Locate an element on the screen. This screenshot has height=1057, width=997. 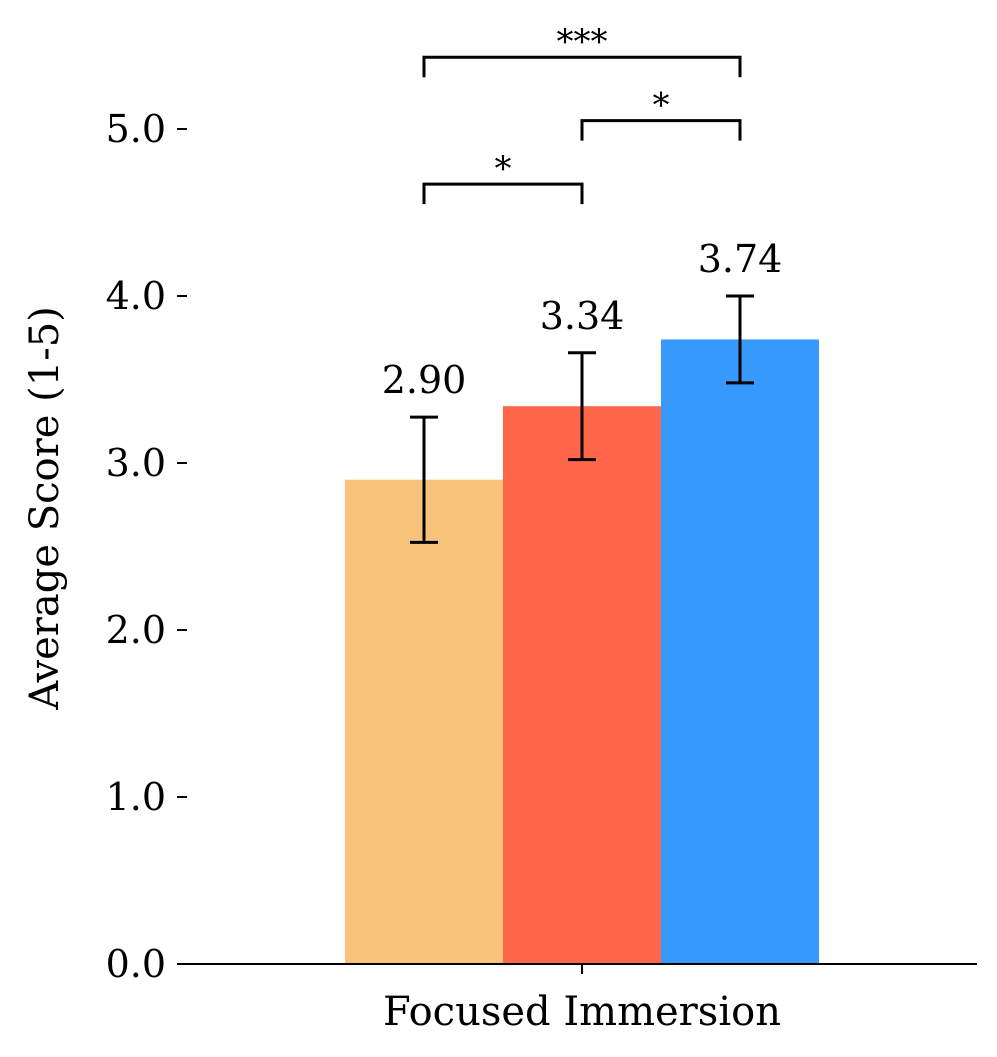
significance-brackets: ***** is located at coordinates (582, 113).